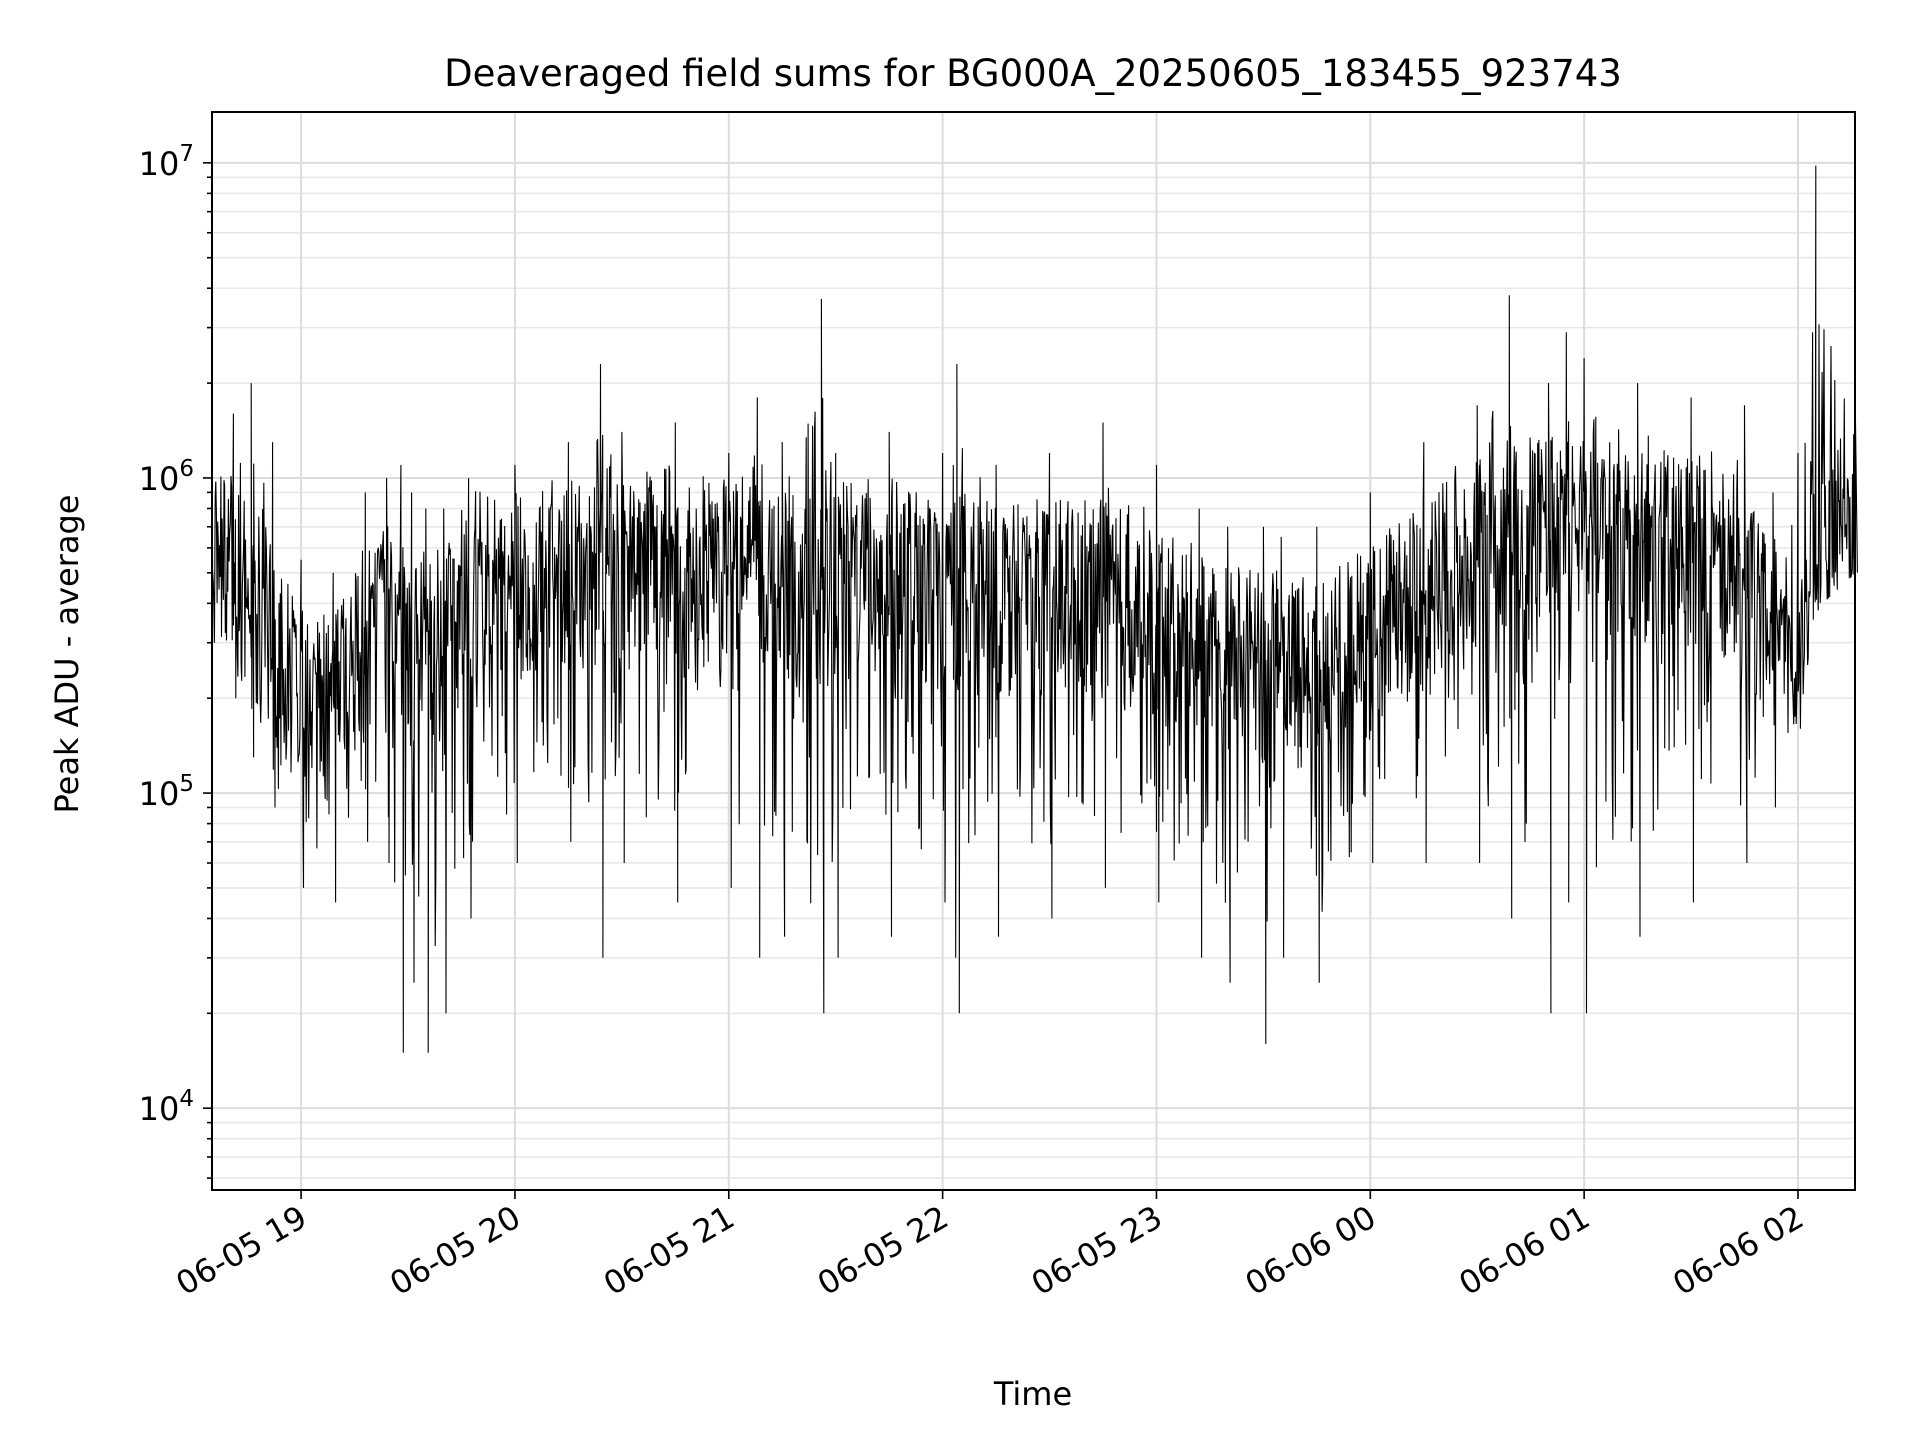 The height and width of the screenshot is (1444, 1920). Describe the element at coordinates (1525, 1250) in the screenshot. I see `x-tick-label: 06-06 01` at that location.